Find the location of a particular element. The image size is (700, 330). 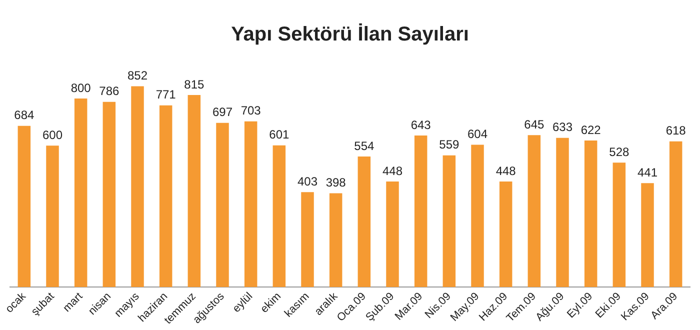

data-label: 786 is located at coordinates (109, 91).